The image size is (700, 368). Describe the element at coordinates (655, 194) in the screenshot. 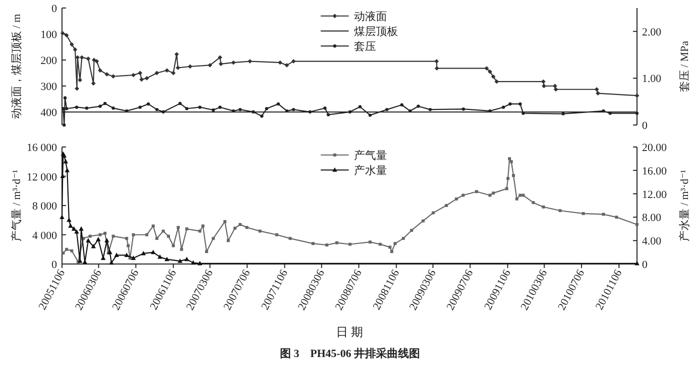

I see `y2-tick-label: 12.00` at that location.